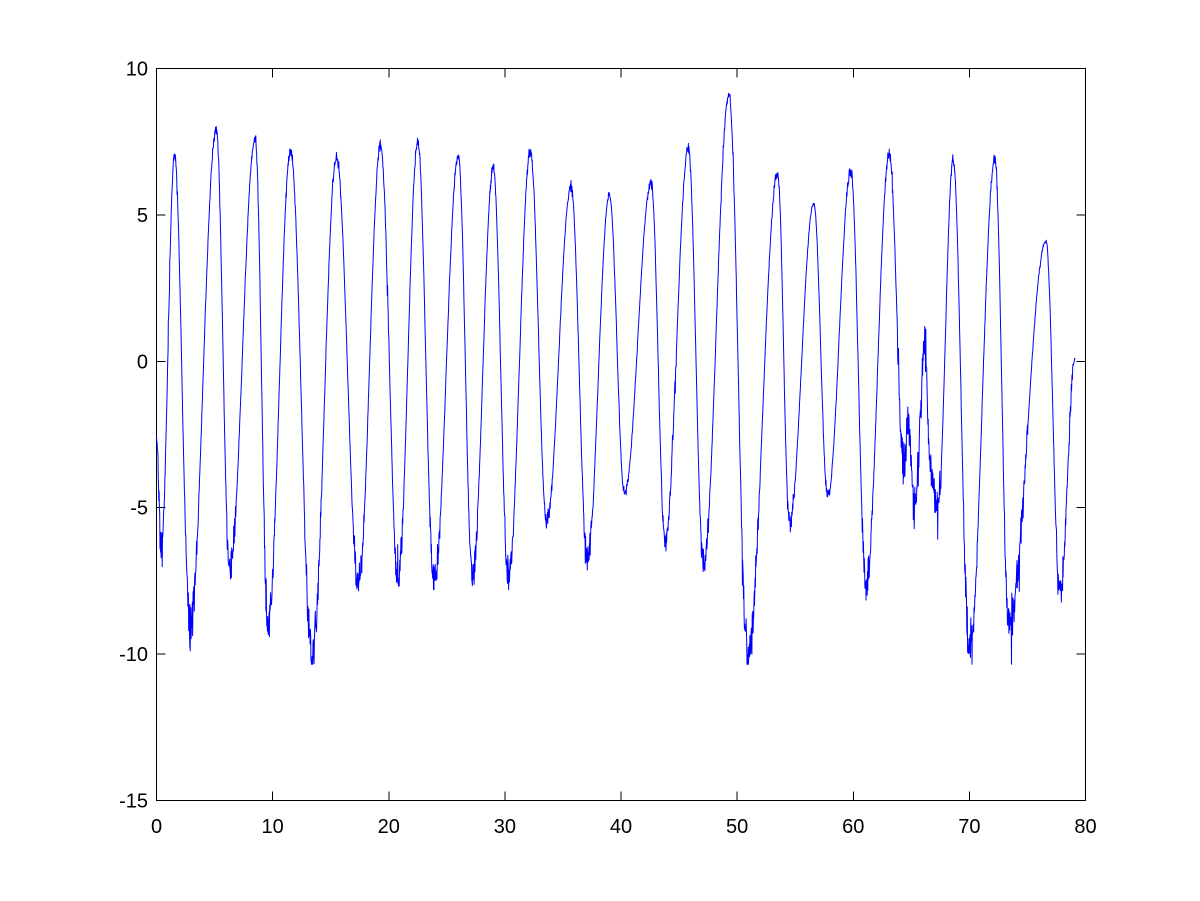  What do you see at coordinates (389, 827) in the screenshot?
I see `x-tick-label: 20` at bounding box center [389, 827].